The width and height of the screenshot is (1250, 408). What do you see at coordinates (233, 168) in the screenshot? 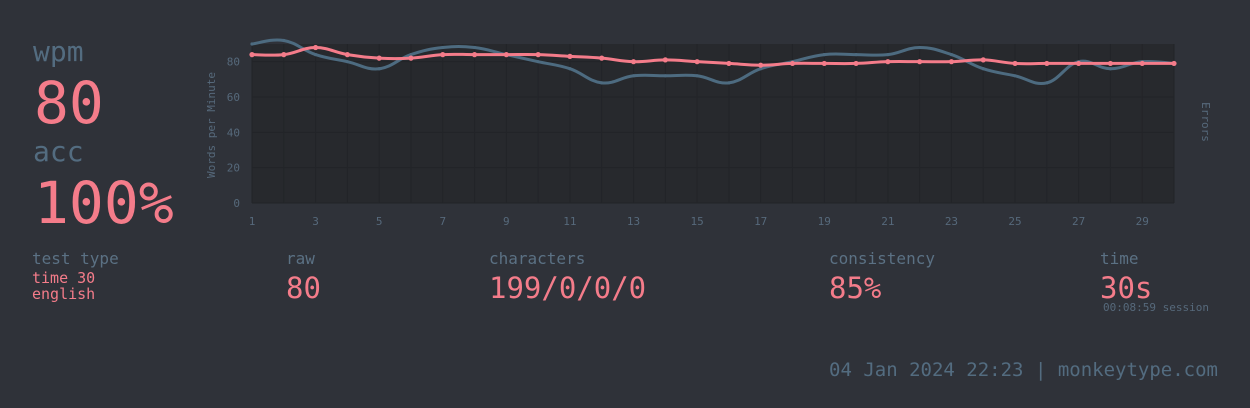
I see `y-tick-label: 20` at bounding box center [233, 168].